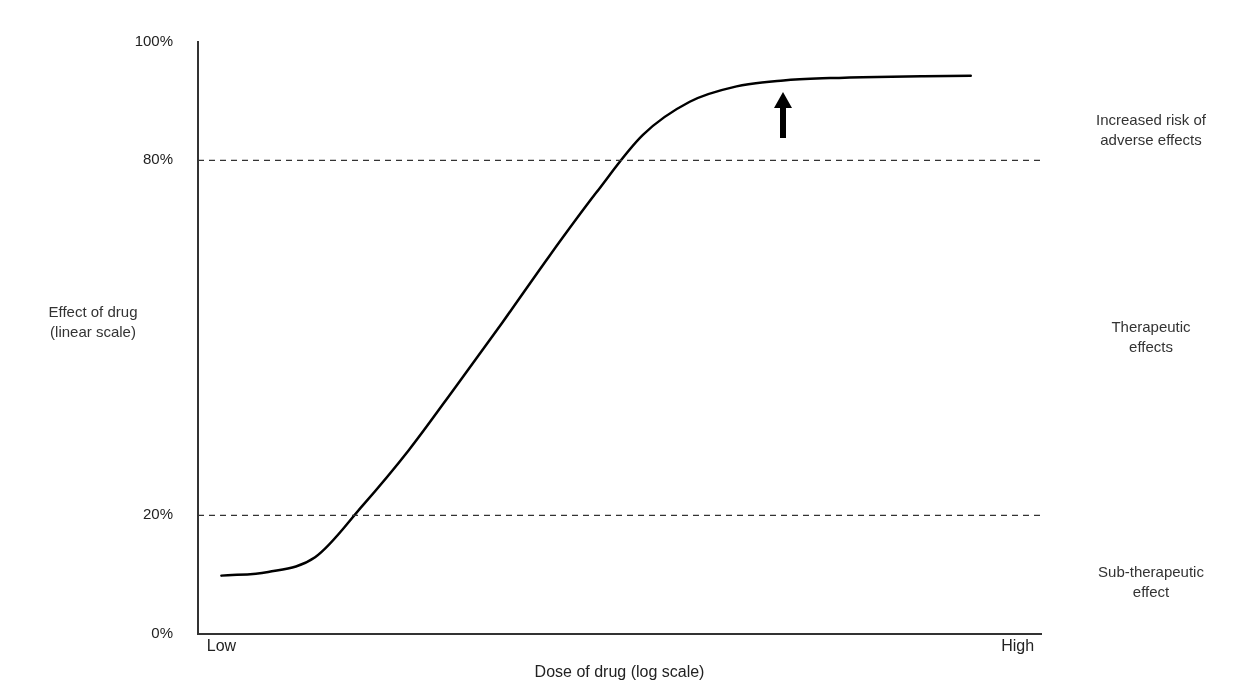 This screenshot has height=694, width=1259. Describe the element at coordinates (1151, 129) in the screenshot. I see `text: Increased risk of adverse effects` at that location.